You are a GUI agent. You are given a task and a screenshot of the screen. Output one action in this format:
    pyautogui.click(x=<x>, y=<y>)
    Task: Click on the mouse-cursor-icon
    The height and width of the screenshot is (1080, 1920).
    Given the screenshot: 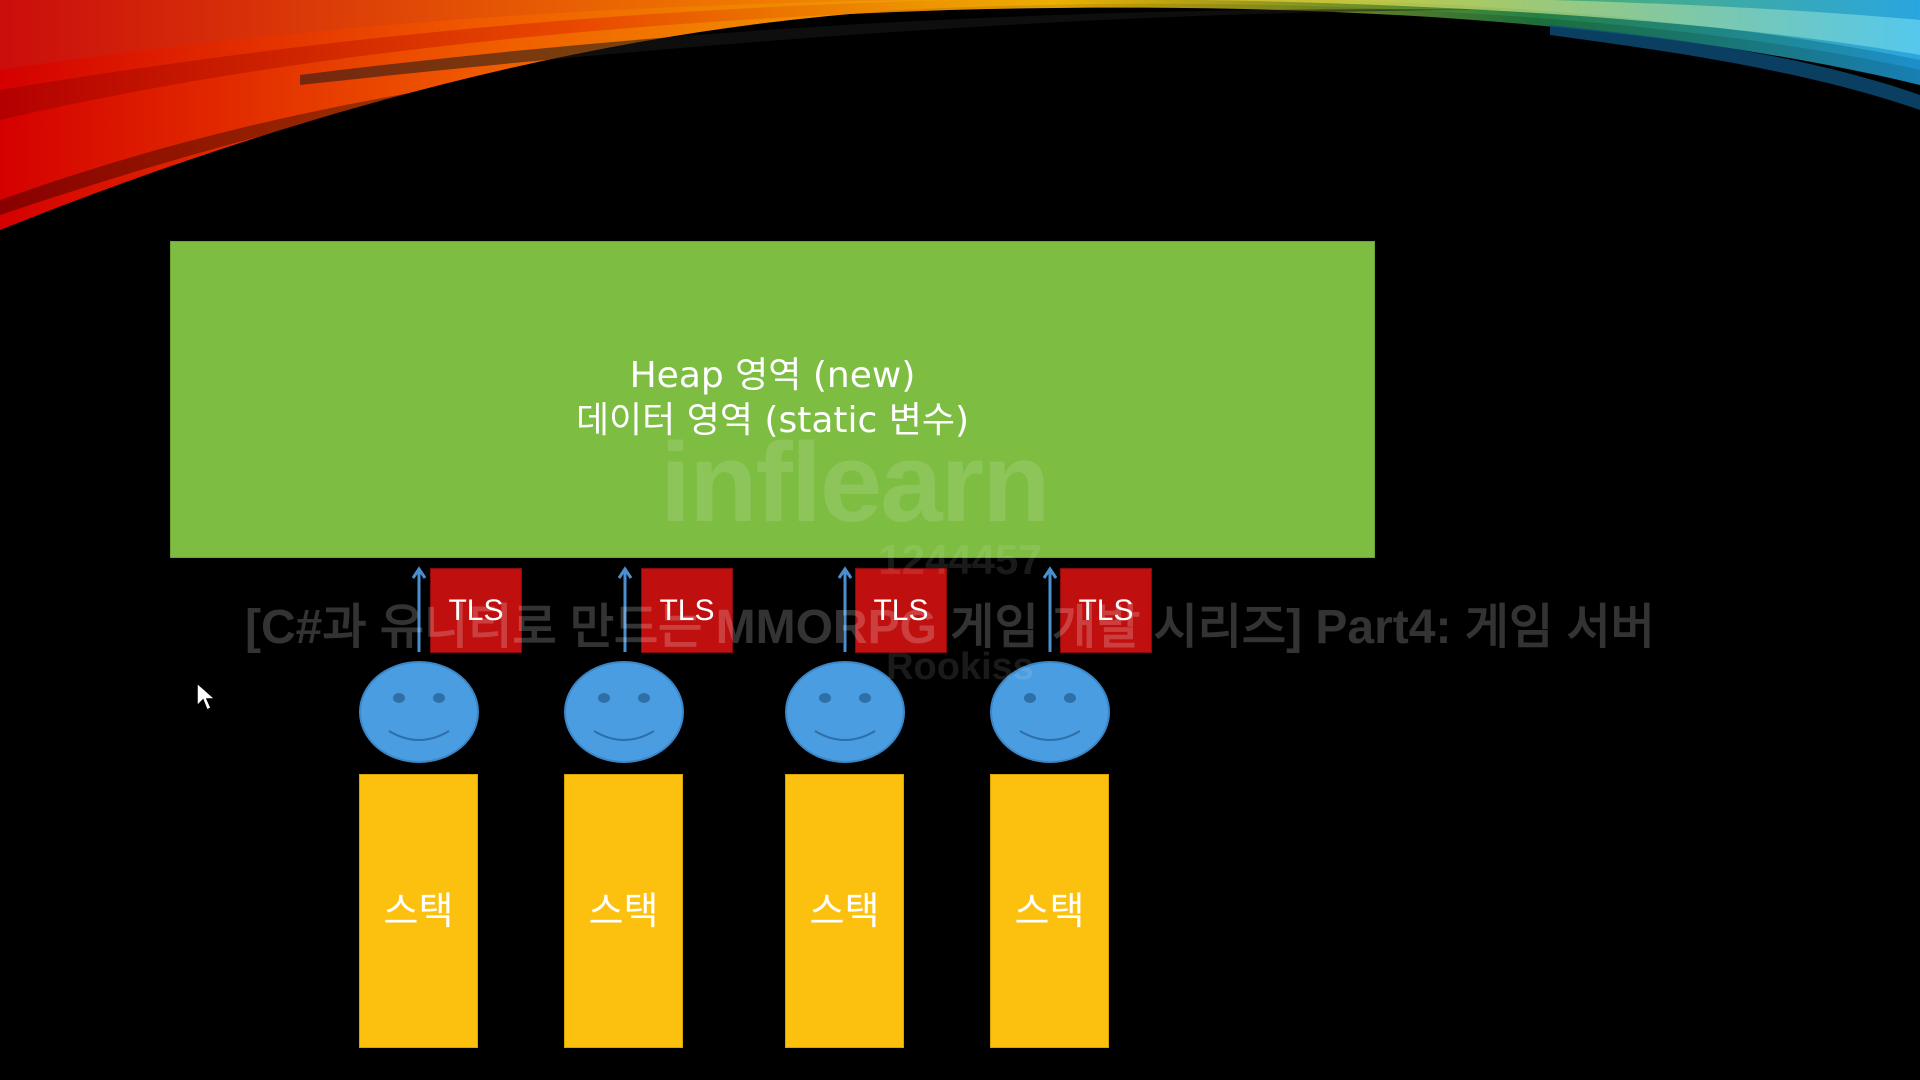 What is the action you would take?
    pyautogui.click(x=206, y=697)
    